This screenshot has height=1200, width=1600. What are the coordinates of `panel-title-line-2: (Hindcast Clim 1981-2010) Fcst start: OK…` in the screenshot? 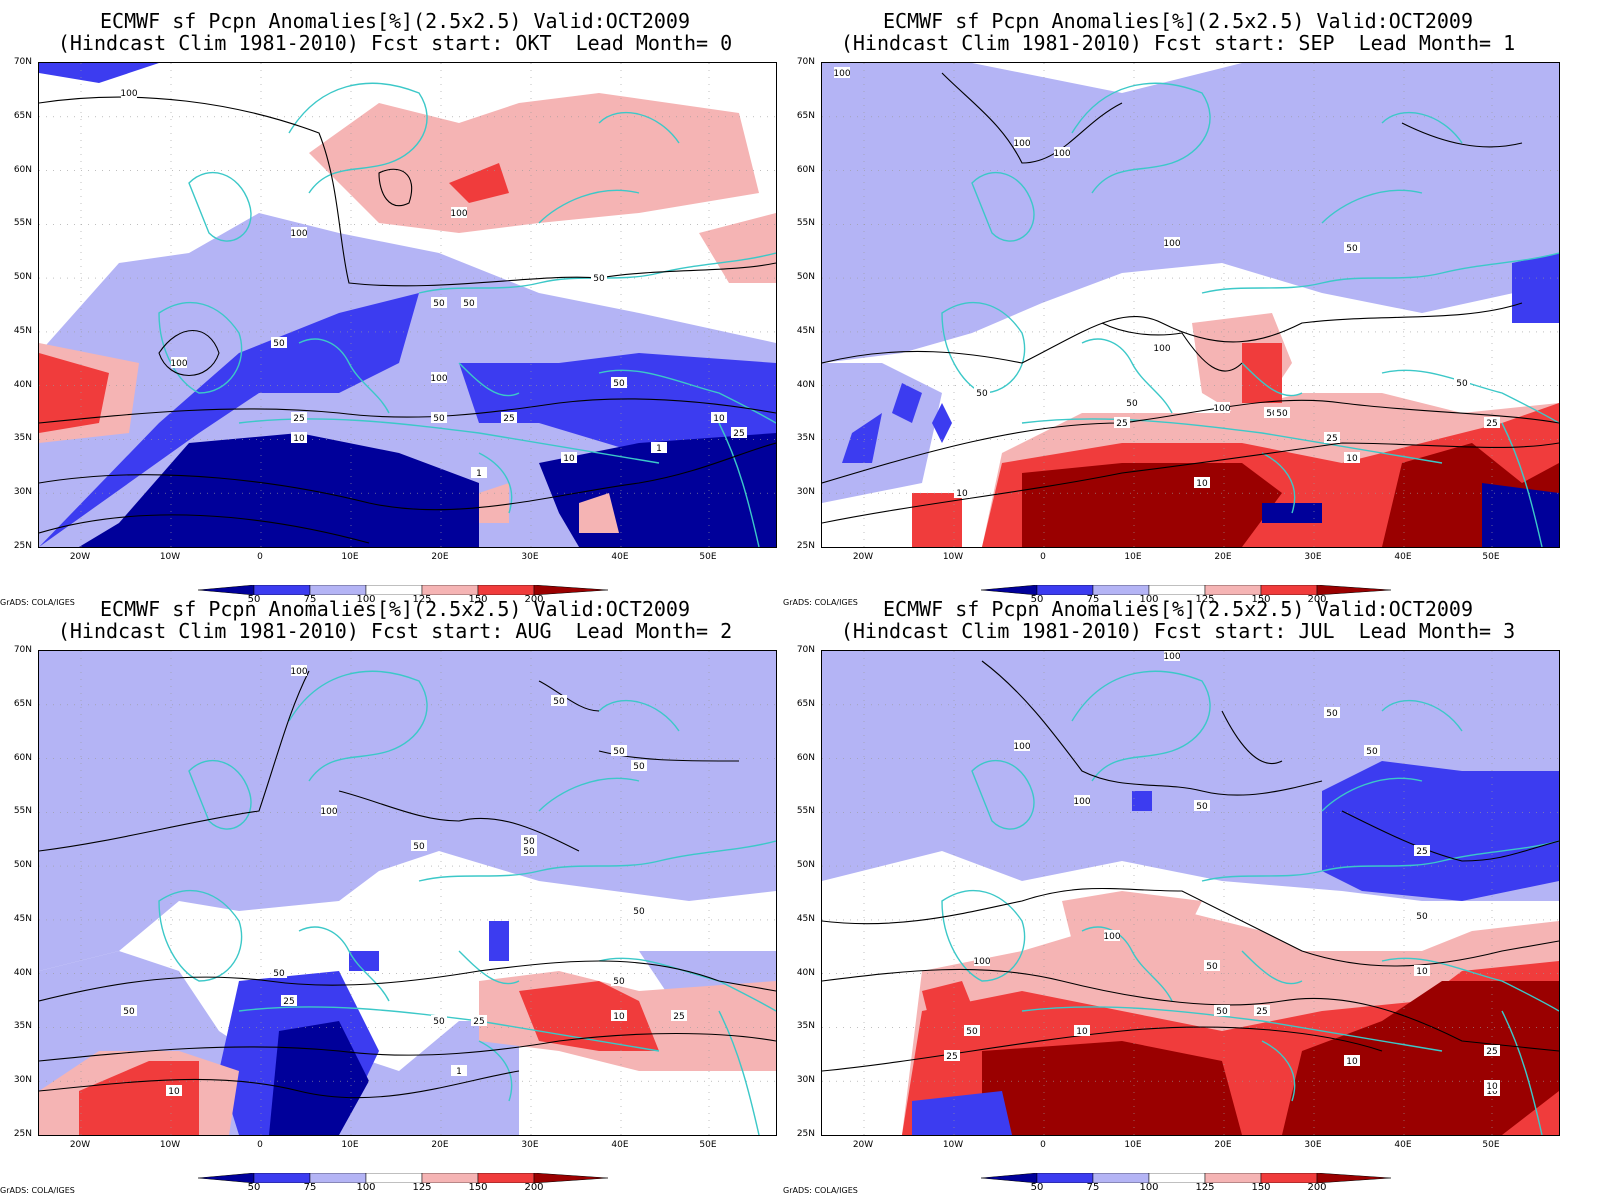 It's located at (395, 43).